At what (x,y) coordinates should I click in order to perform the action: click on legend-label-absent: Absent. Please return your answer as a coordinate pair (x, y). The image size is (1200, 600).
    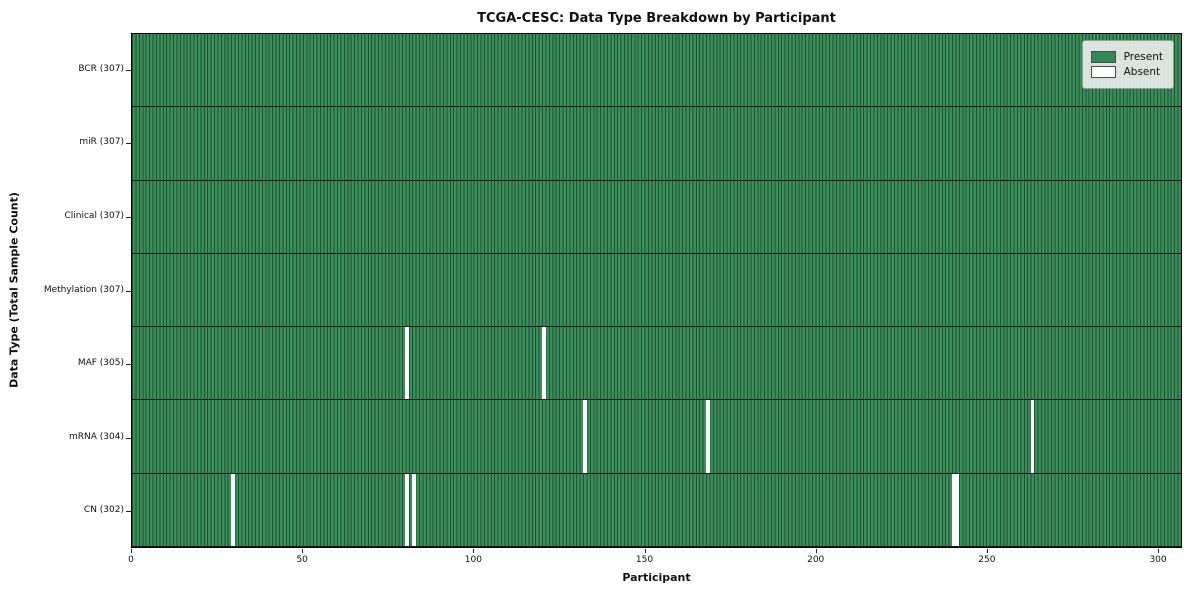
    Looking at the image, I should click on (1142, 72).